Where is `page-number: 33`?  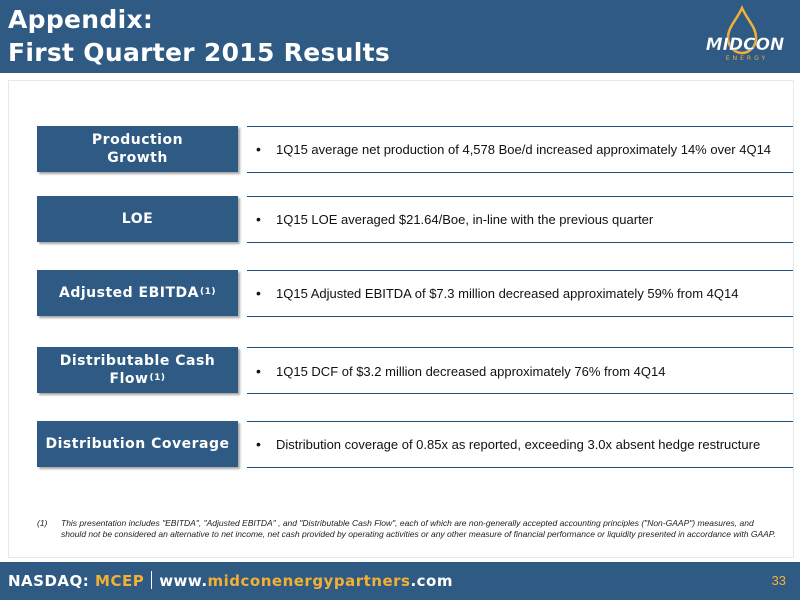 page-number: 33 is located at coordinates (778, 580).